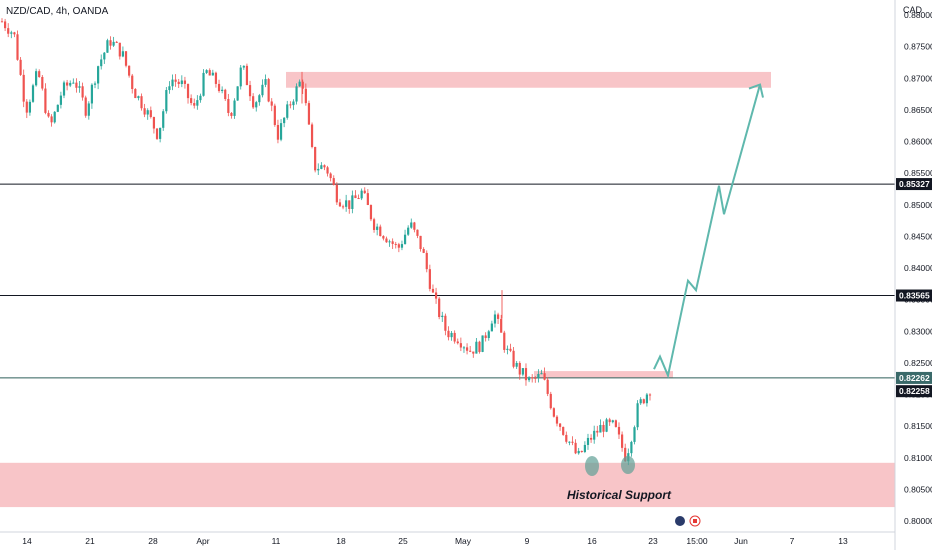 The width and height of the screenshot is (932, 550). Describe the element at coordinates (918, 331) in the screenshot. I see `y-tick-label: 0.83000` at that location.